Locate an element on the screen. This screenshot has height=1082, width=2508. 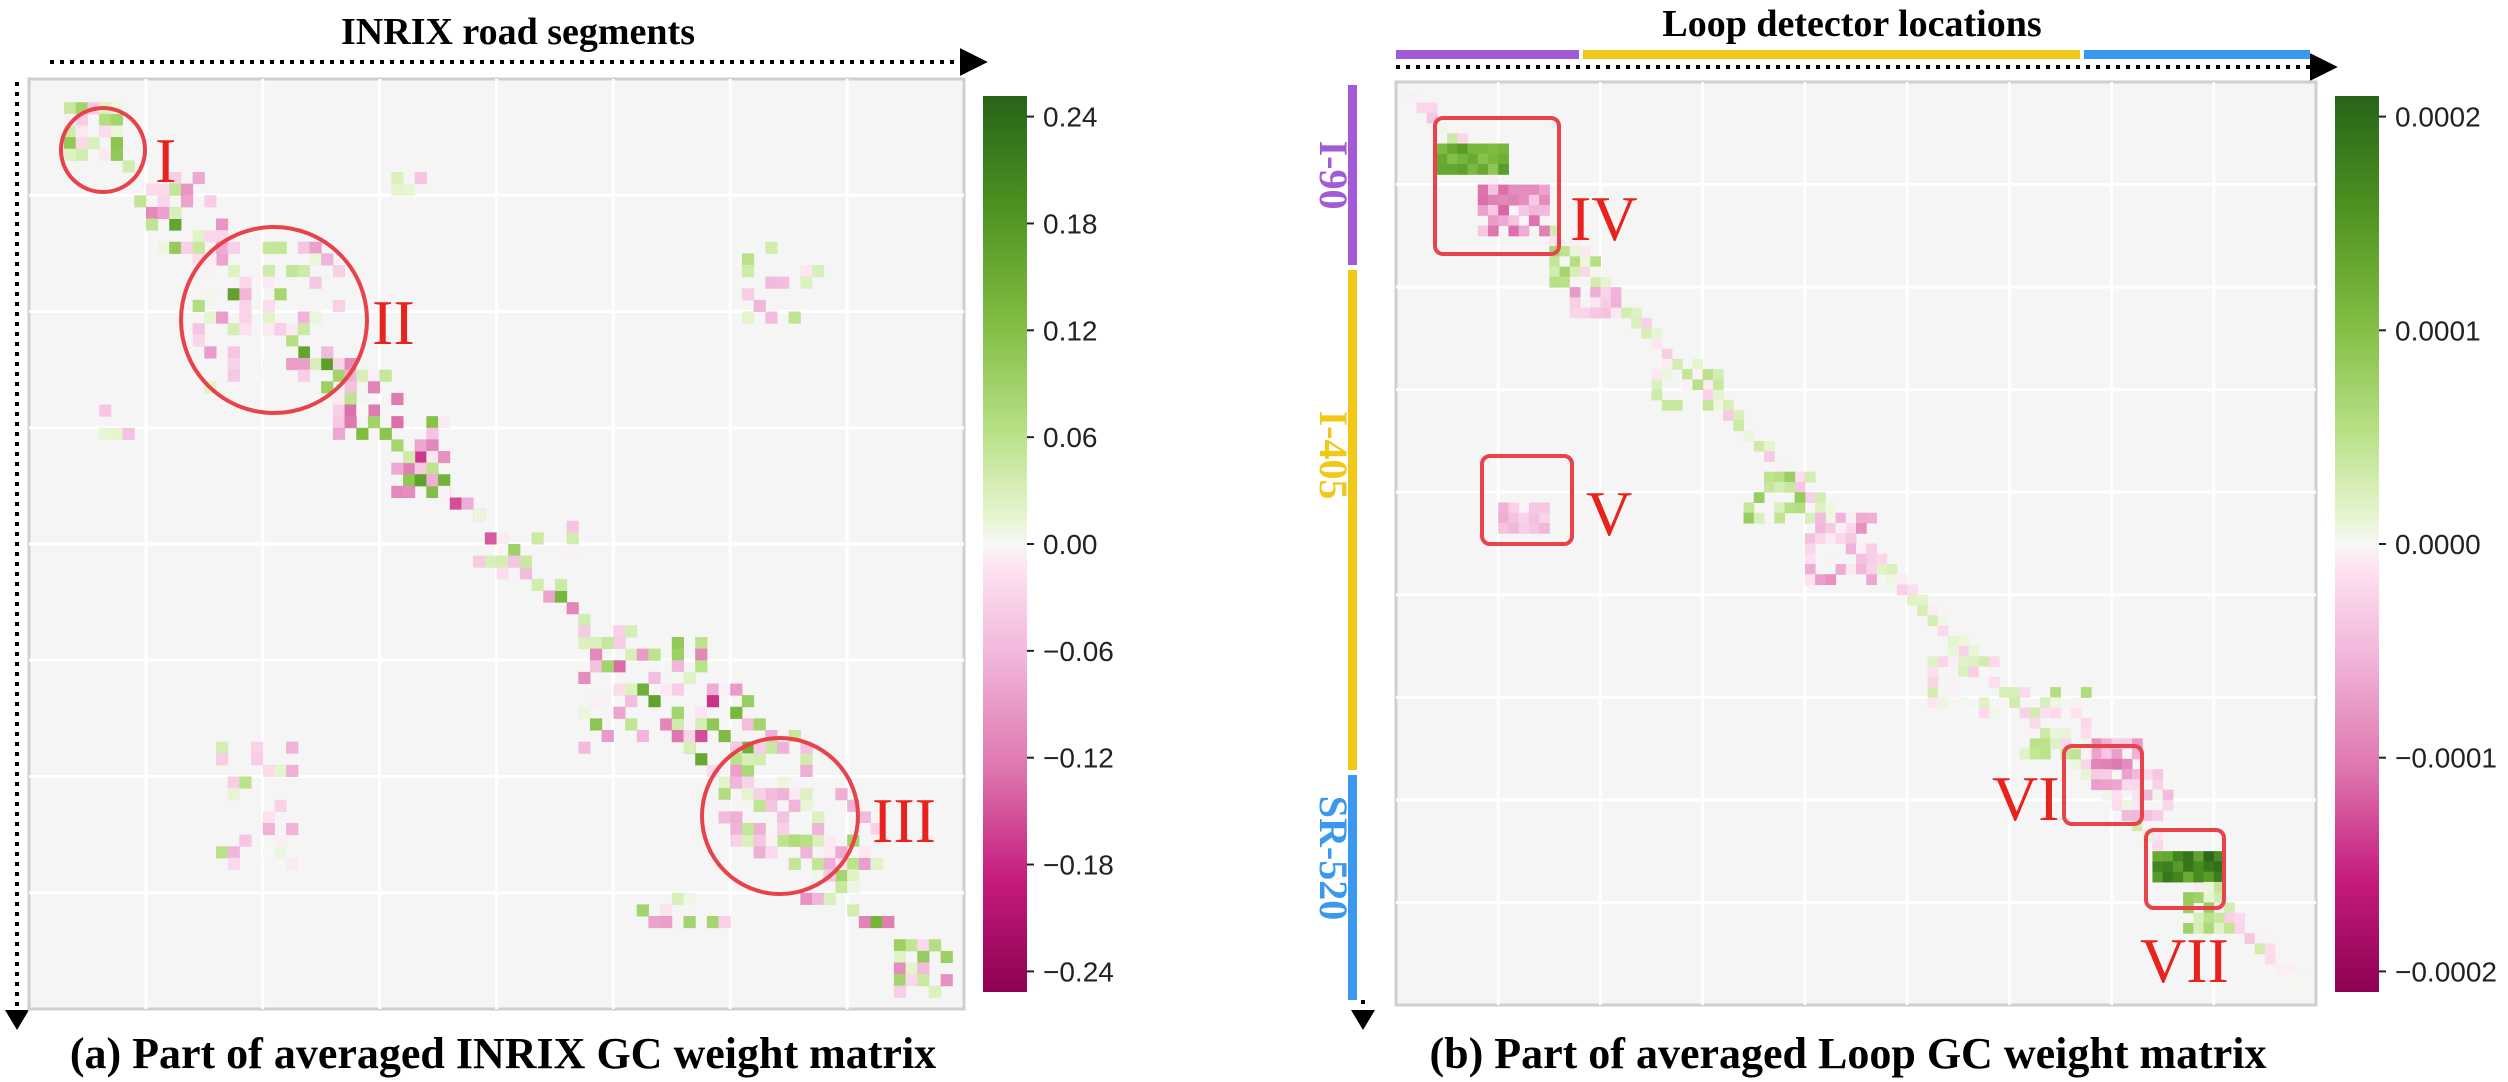
annotation-box-V is located at coordinates (1527, 500).